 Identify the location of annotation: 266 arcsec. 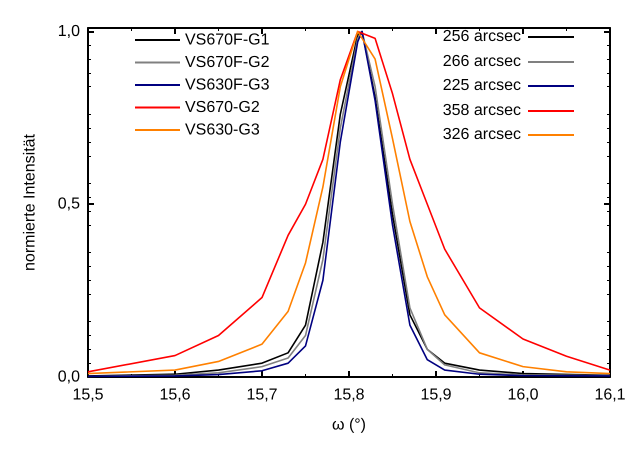
(481, 62).